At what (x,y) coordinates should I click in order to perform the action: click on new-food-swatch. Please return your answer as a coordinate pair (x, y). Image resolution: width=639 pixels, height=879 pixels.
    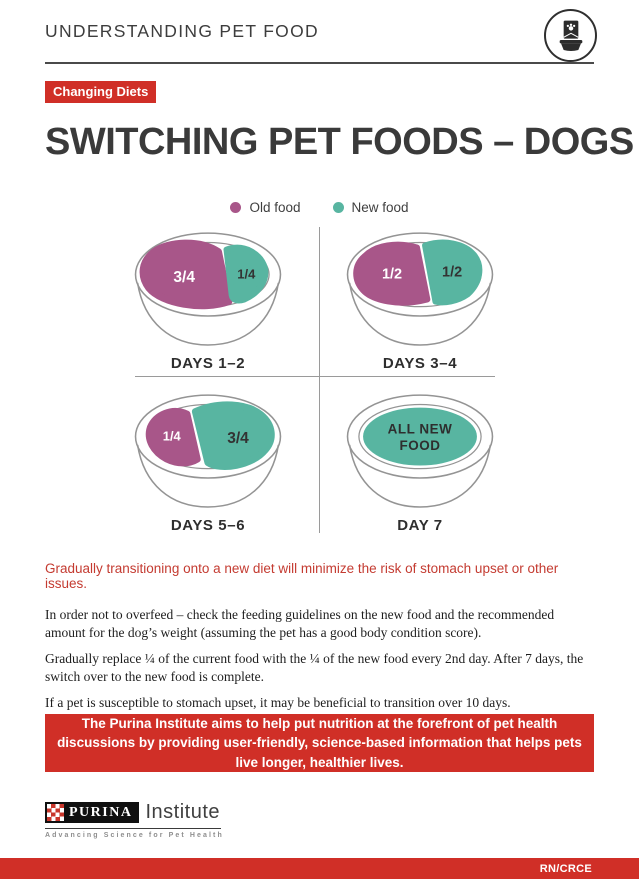
    Looking at the image, I should click on (338, 207).